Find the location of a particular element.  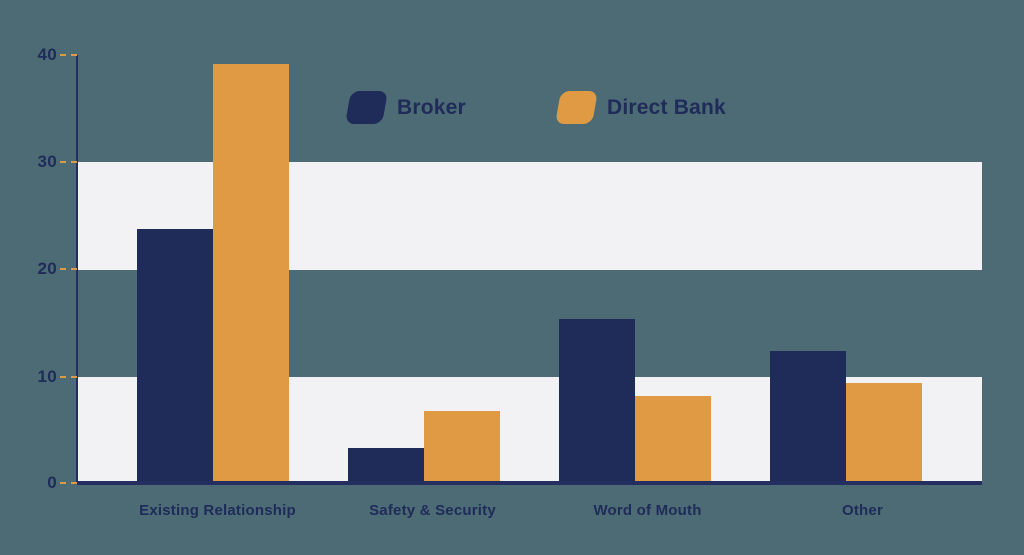

ytick-40: 40 is located at coordinates (38, 55).